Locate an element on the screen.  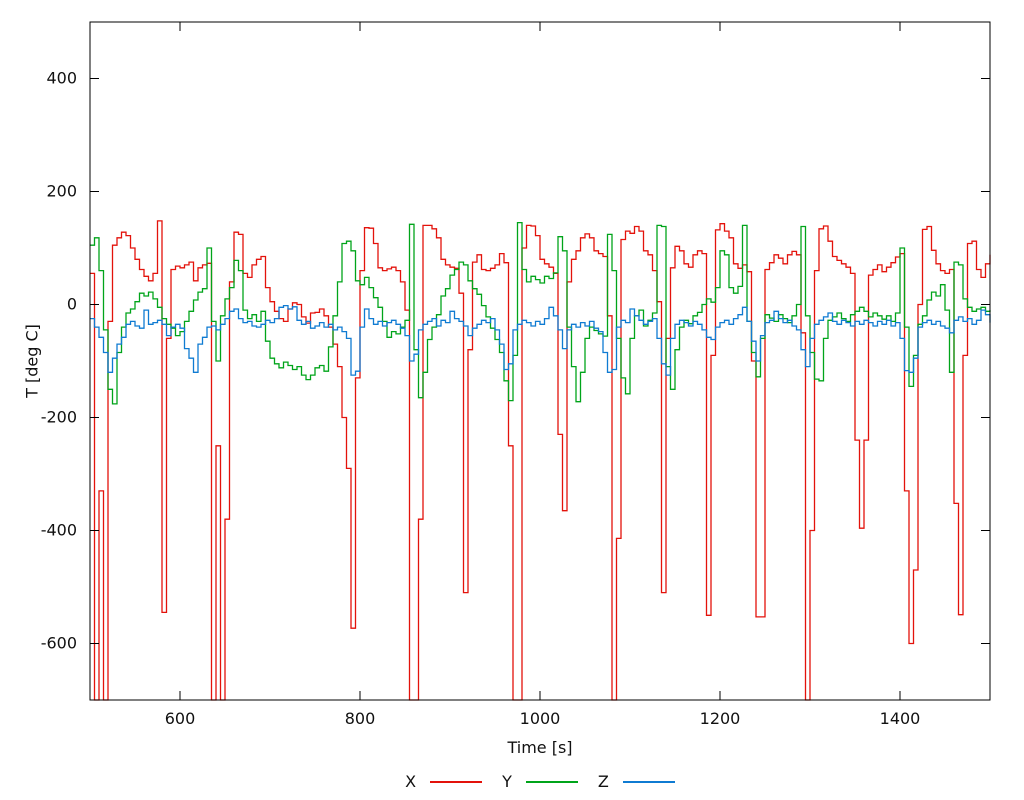
y-tick-label: -400 is located at coordinates (59, 530).